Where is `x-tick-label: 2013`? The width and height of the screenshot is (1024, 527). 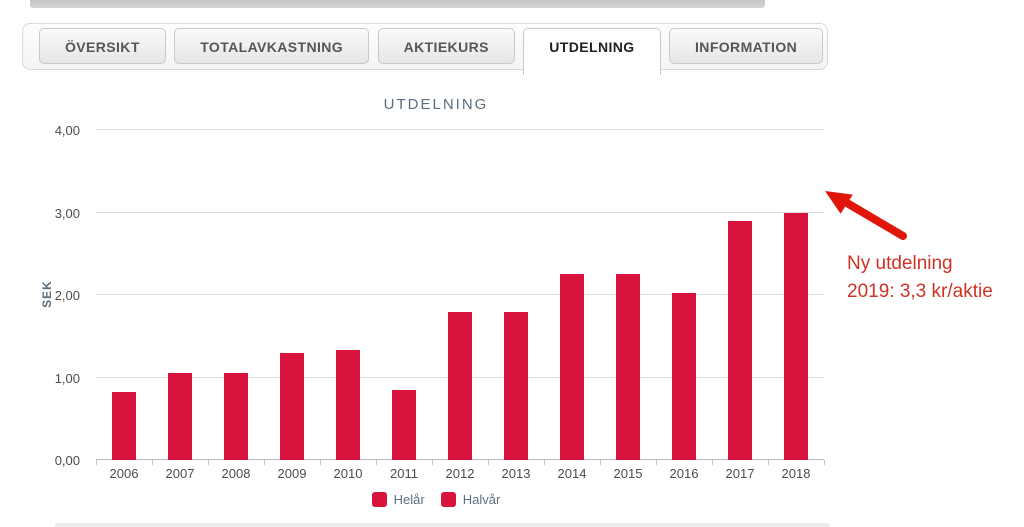 x-tick-label: 2013 is located at coordinates (516, 473).